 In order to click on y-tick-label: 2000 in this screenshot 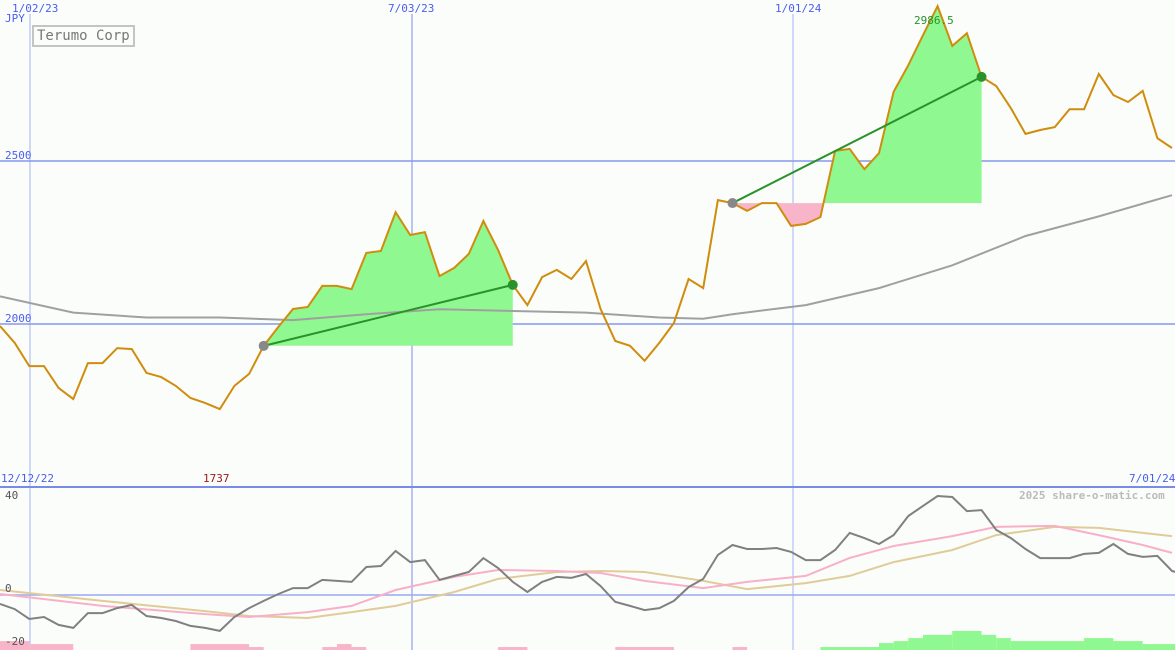, I will do `click(18, 318)`.